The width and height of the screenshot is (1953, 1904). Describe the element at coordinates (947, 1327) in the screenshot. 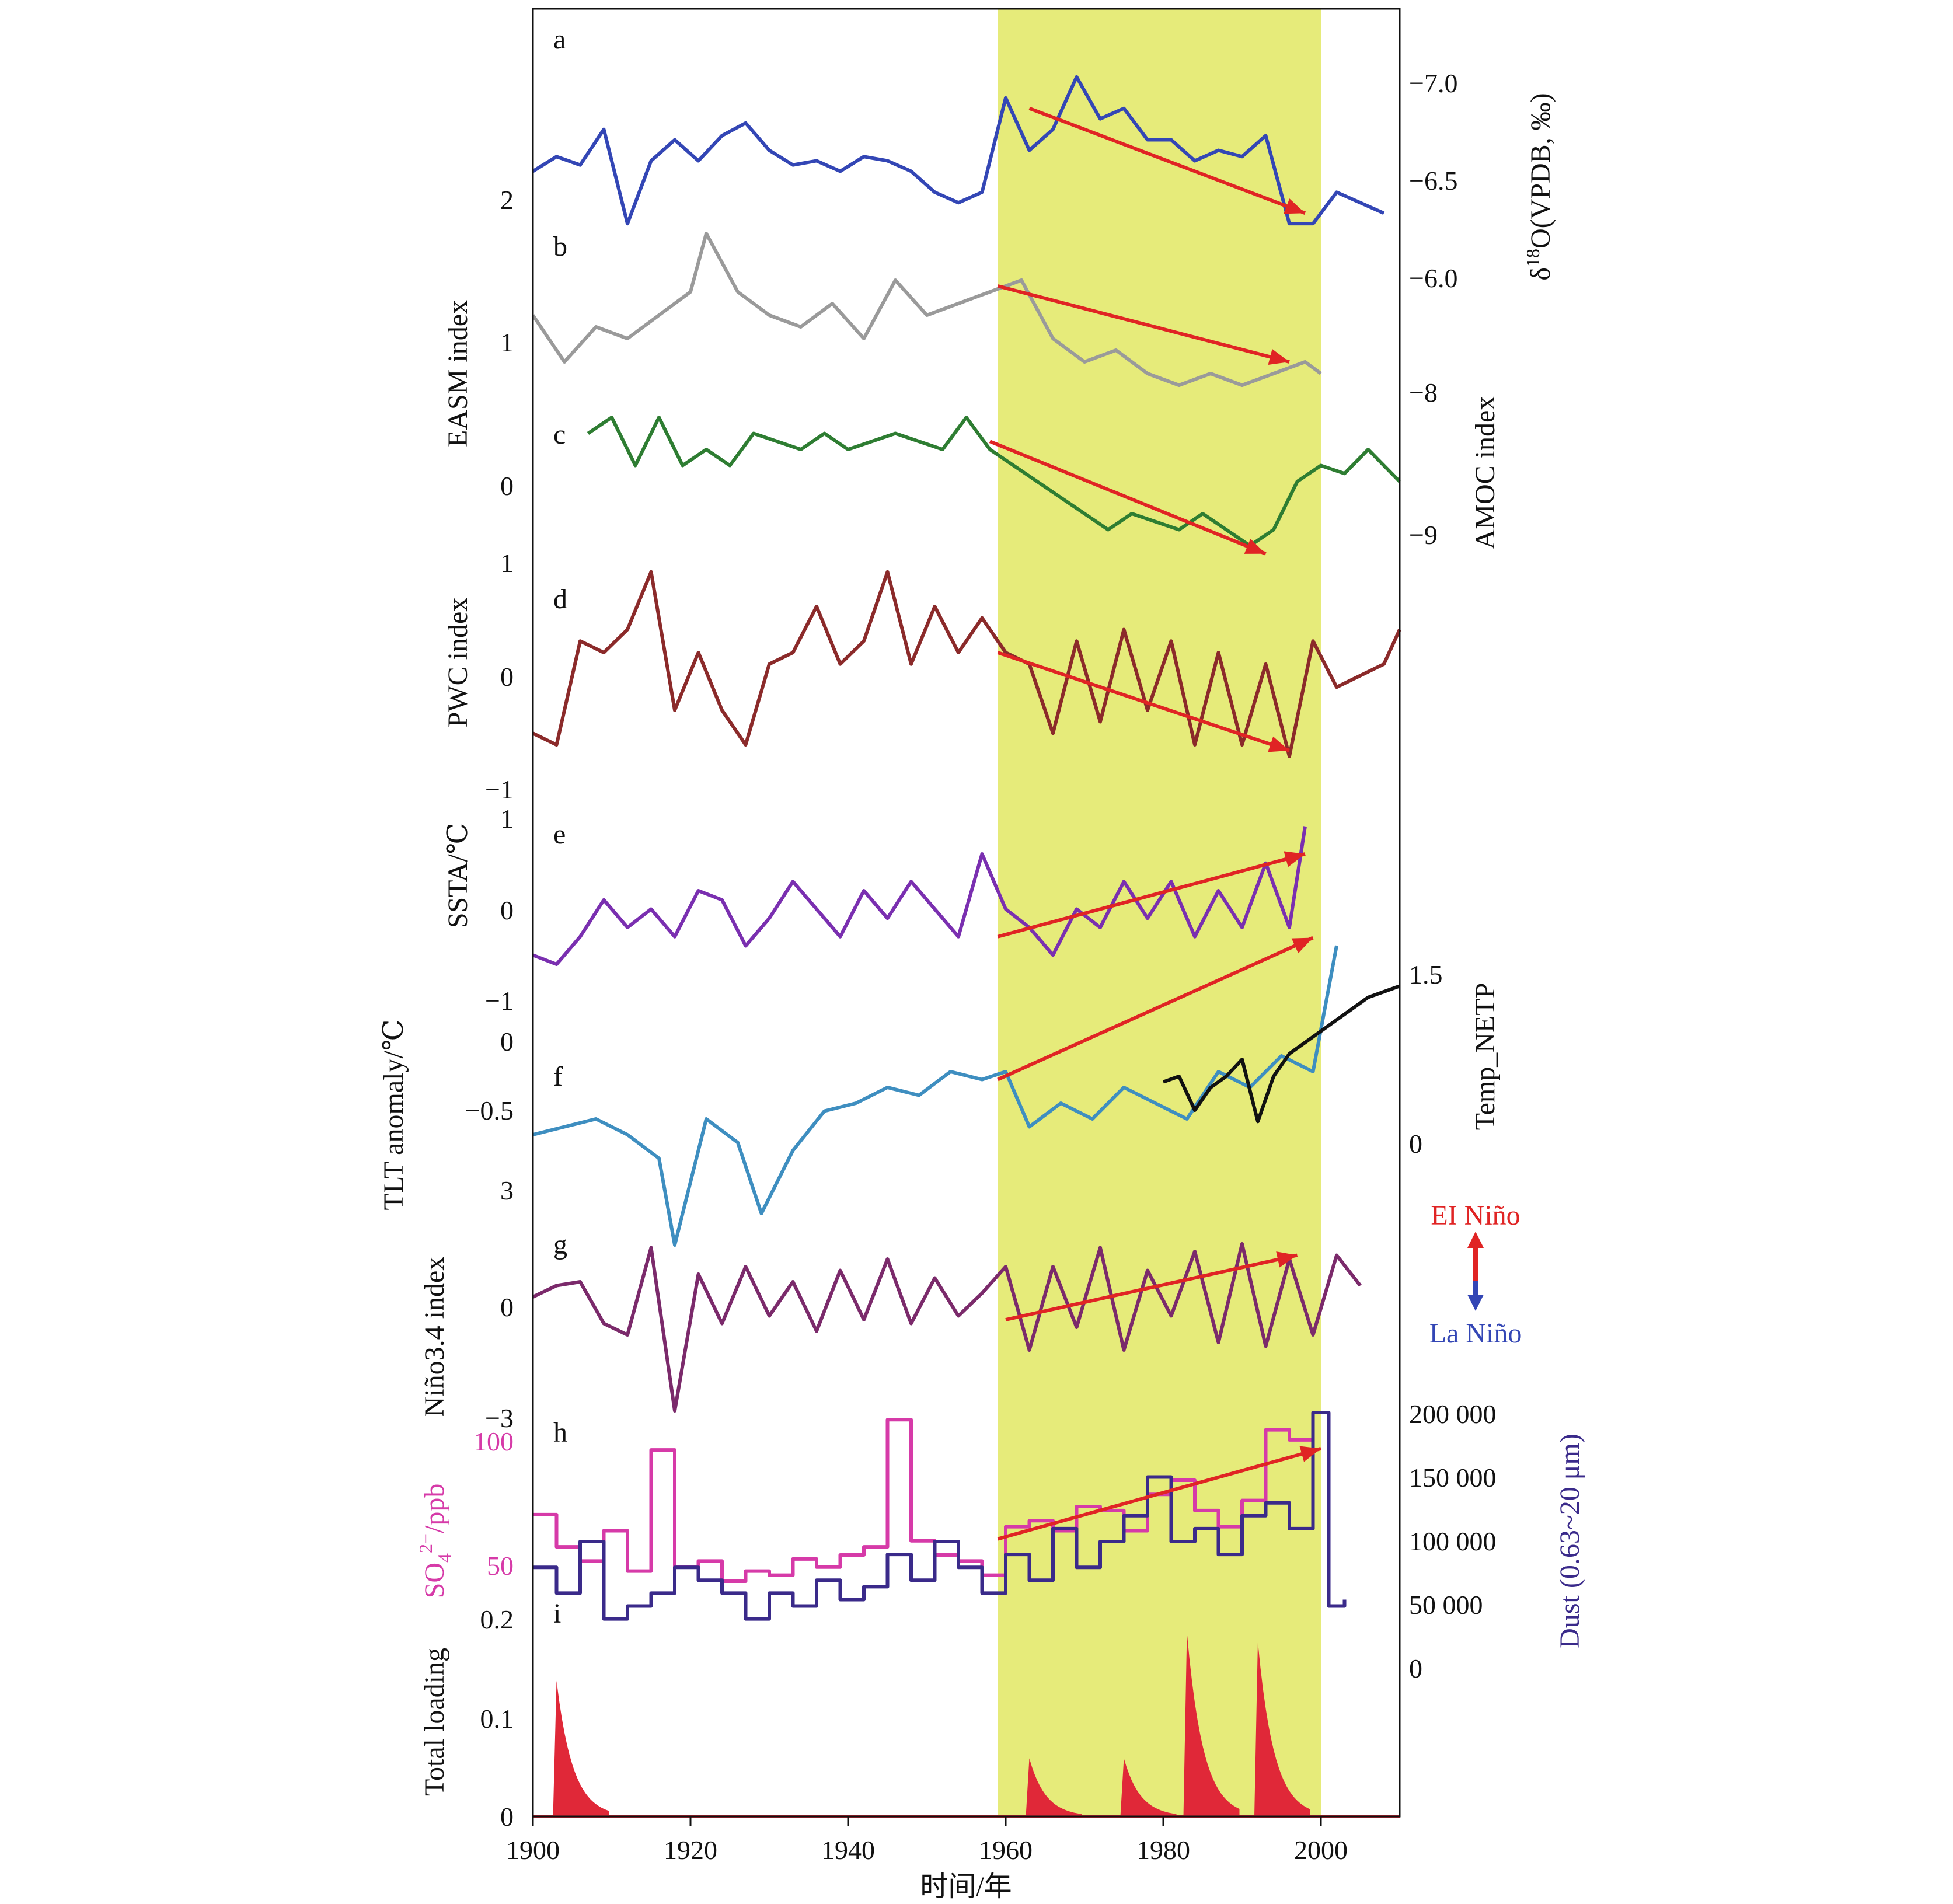

I see `series-g-line` at that location.